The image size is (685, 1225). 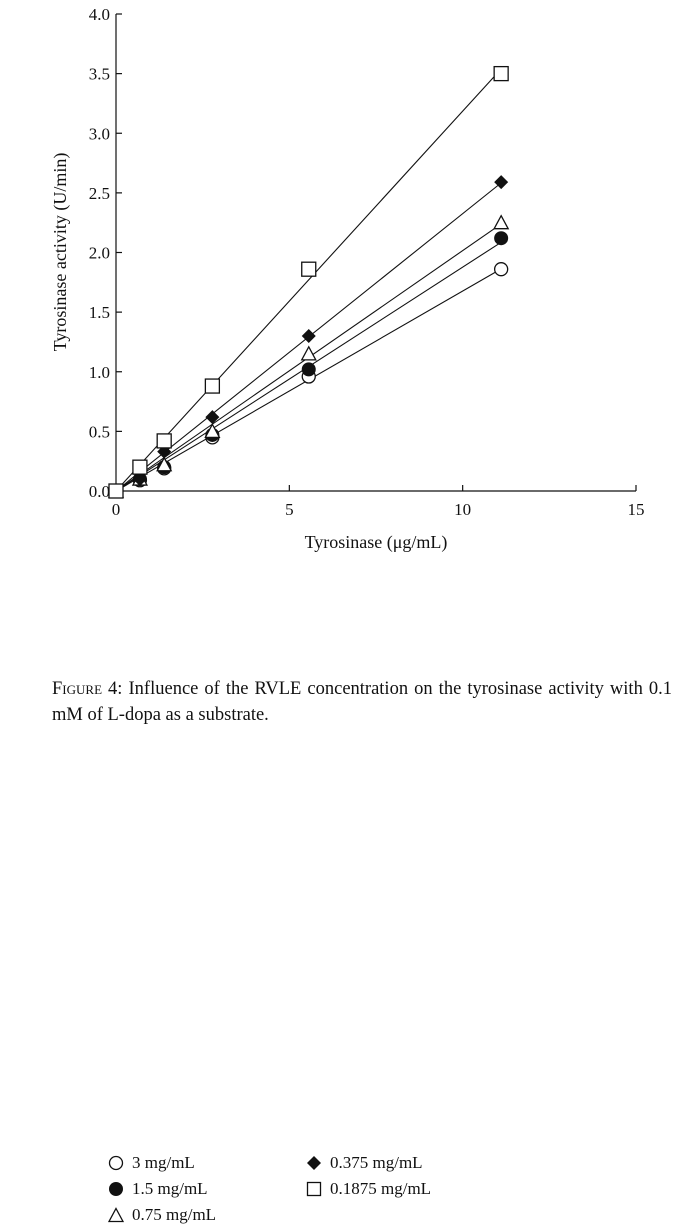 What do you see at coordinates (87, 689) in the screenshot?
I see `caption-label: Figure 4:` at bounding box center [87, 689].